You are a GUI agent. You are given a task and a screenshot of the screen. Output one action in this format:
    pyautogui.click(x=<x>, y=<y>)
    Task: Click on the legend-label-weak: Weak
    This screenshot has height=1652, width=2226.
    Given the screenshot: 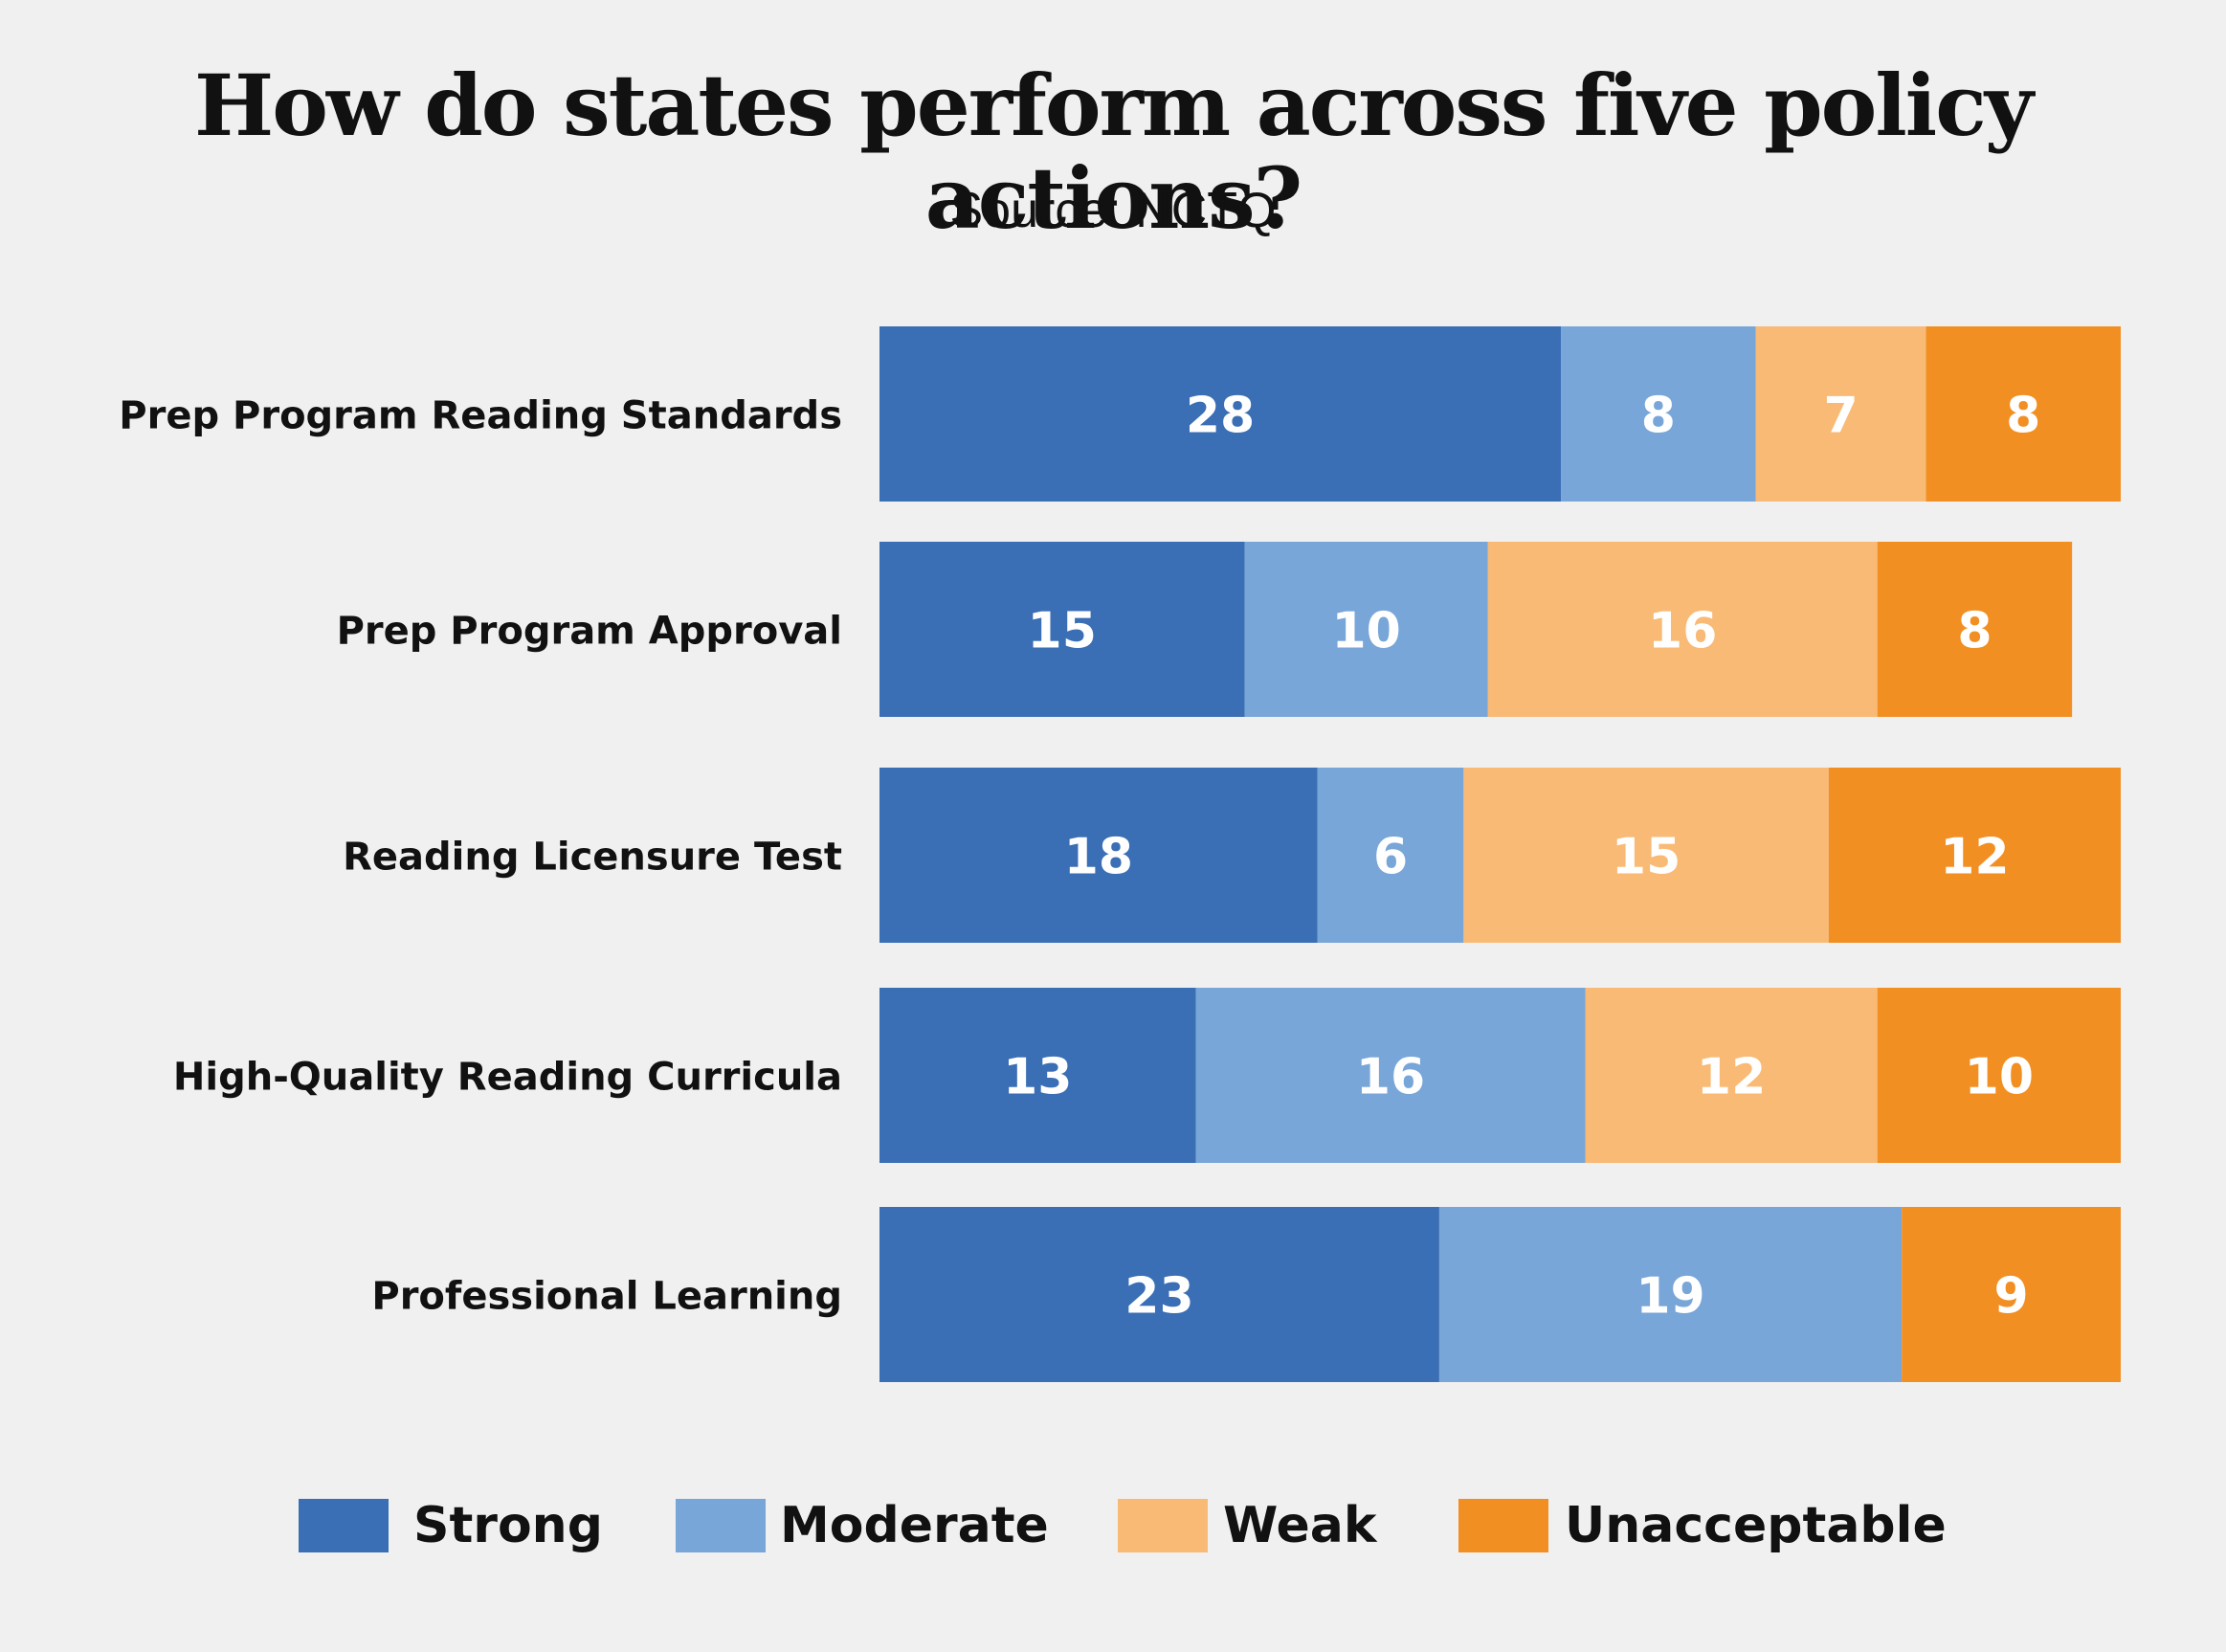 What is the action you would take?
    pyautogui.click(x=1300, y=1525)
    